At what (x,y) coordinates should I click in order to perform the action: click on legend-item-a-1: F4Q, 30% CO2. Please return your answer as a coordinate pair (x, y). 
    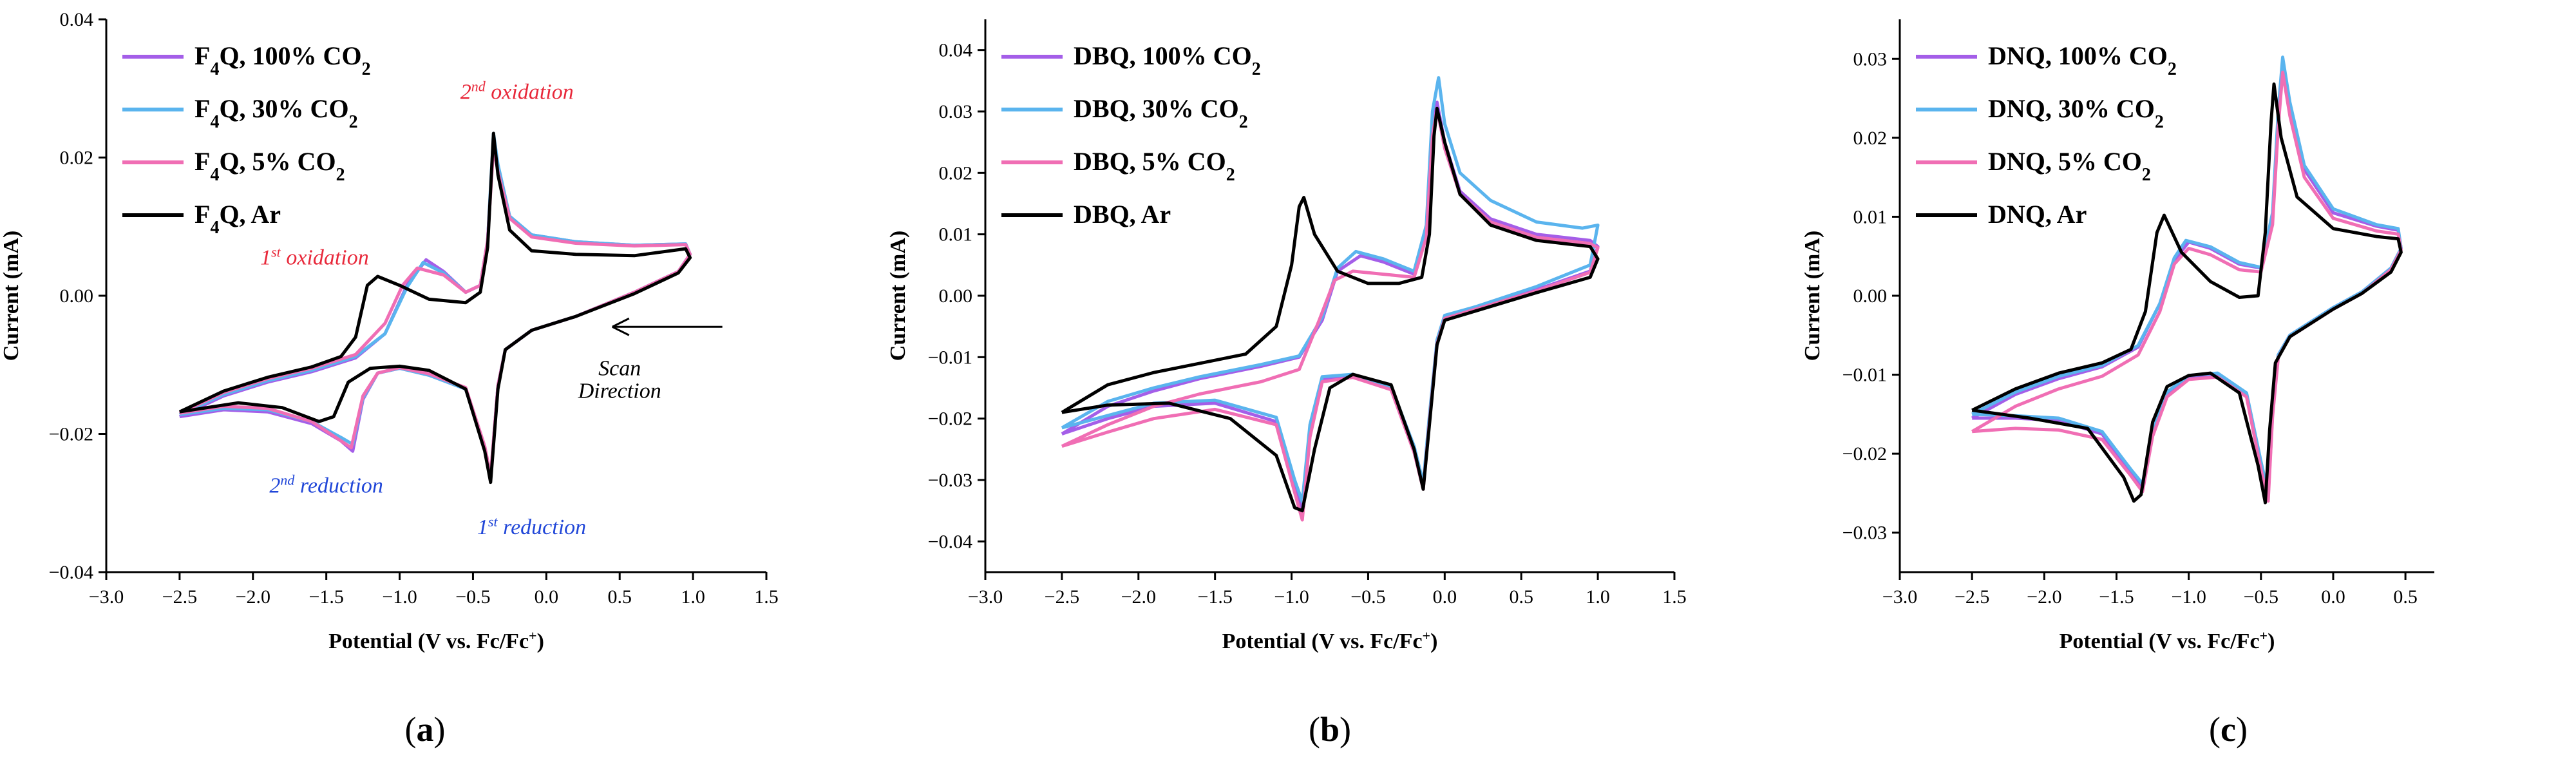
    Looking at the image, I should click on (276, 113).